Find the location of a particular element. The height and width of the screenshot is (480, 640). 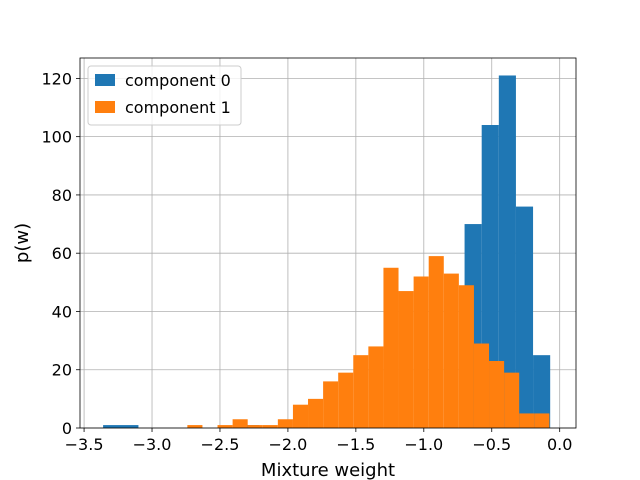

x-tick-label: 0.0 is located at coordinates (559, 444).